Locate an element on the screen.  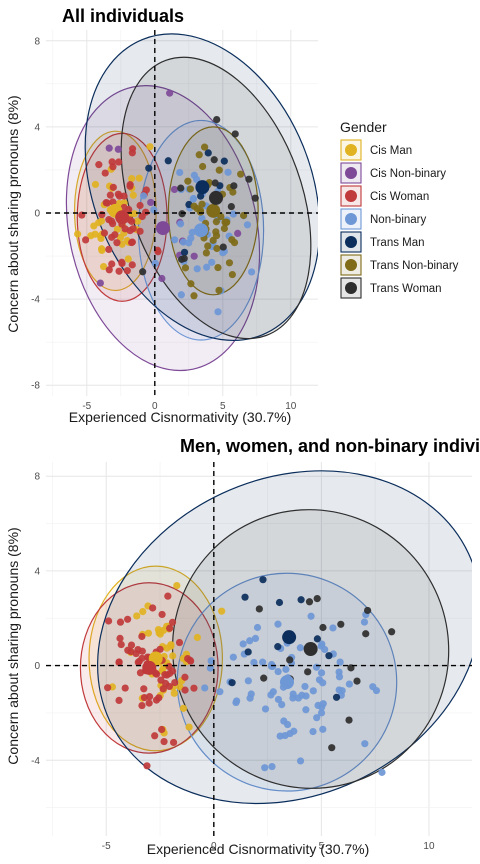
x-tick-label: 5 is located at coordinates (223, 406).